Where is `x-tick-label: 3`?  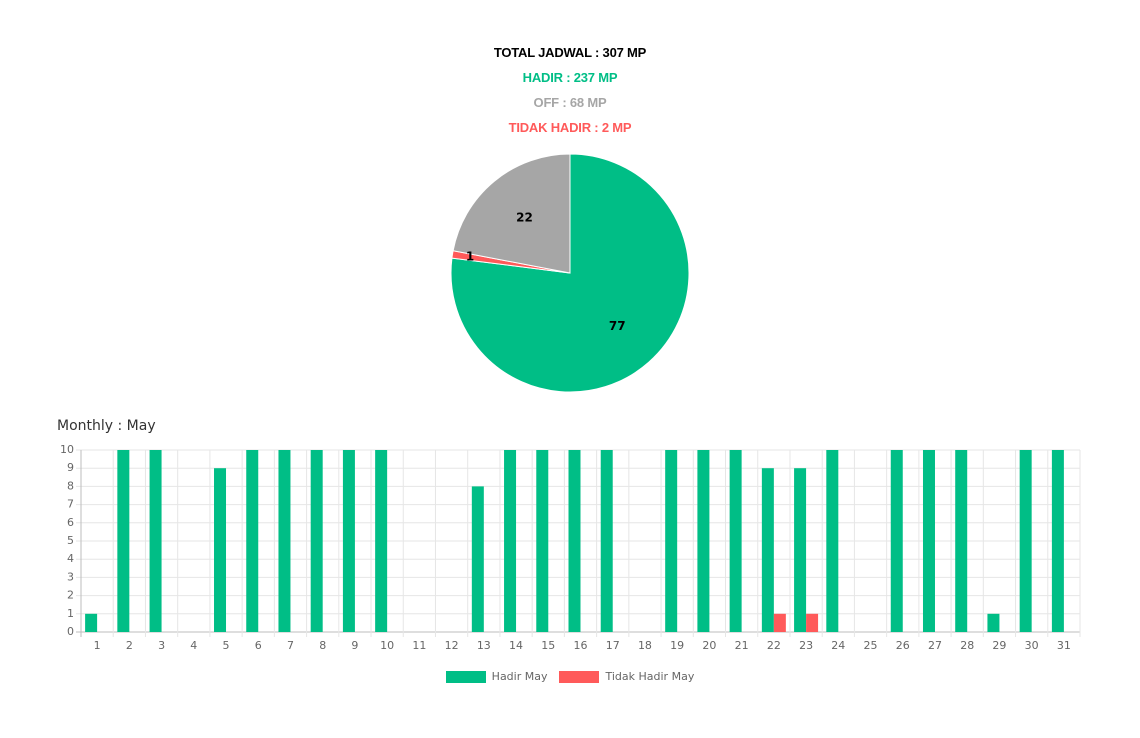
x-tick-label: 3 is located at coordinates (161, 645).